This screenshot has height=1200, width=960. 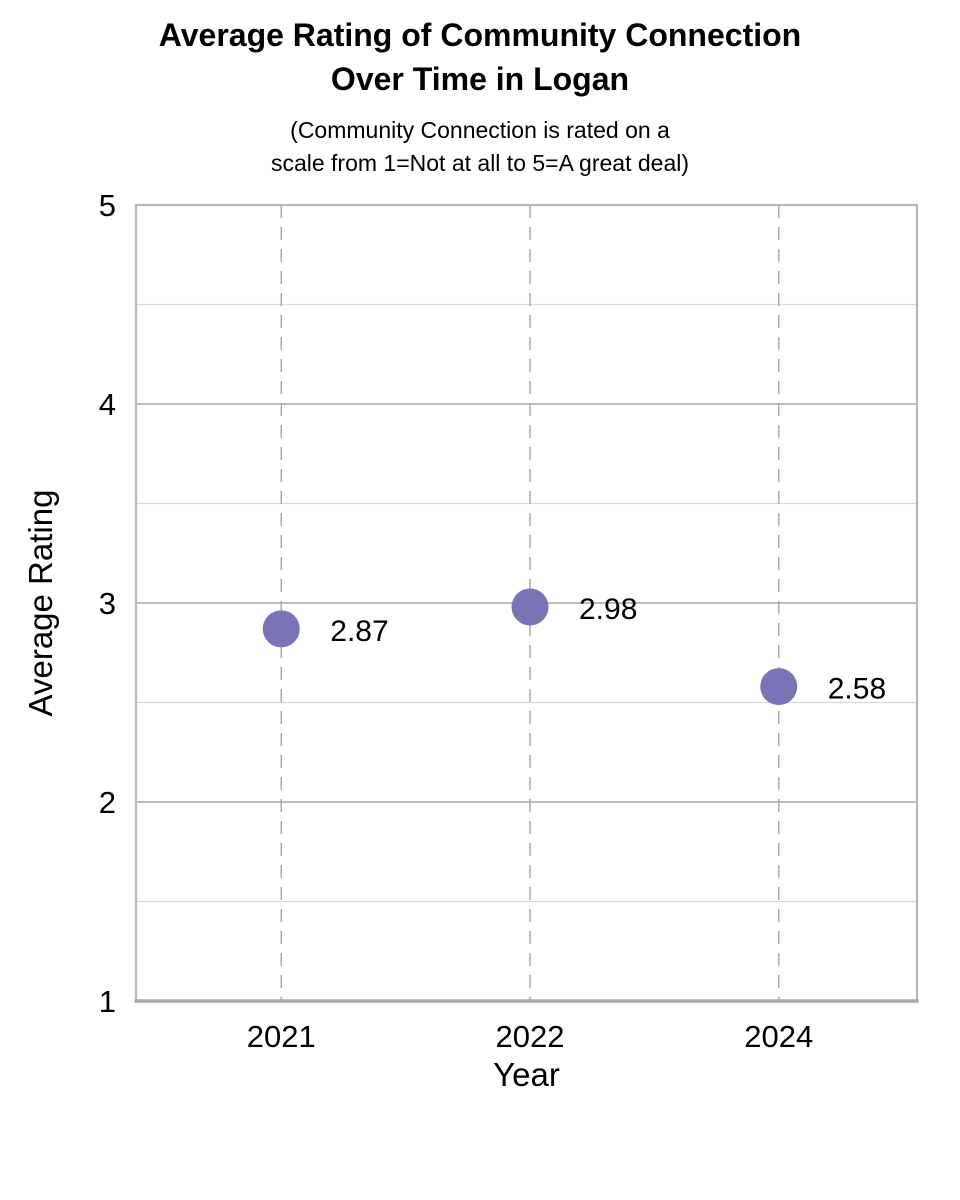 I want to click on chart-title-line1: Average Rating of Community Connection, so click(x=480, y=35).